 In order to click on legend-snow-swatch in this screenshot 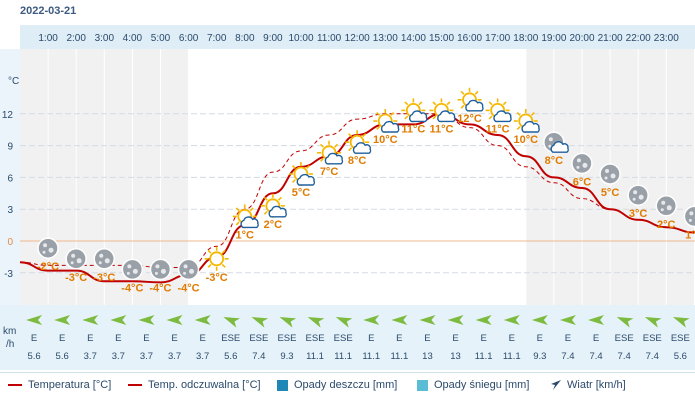, I will do `click(422, 385)`.